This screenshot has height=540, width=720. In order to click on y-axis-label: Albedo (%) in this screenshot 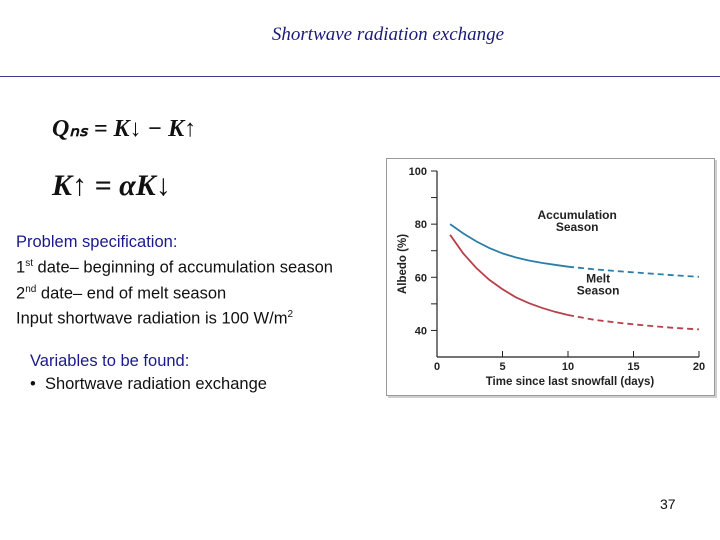, I will do `click(403, 264)`.